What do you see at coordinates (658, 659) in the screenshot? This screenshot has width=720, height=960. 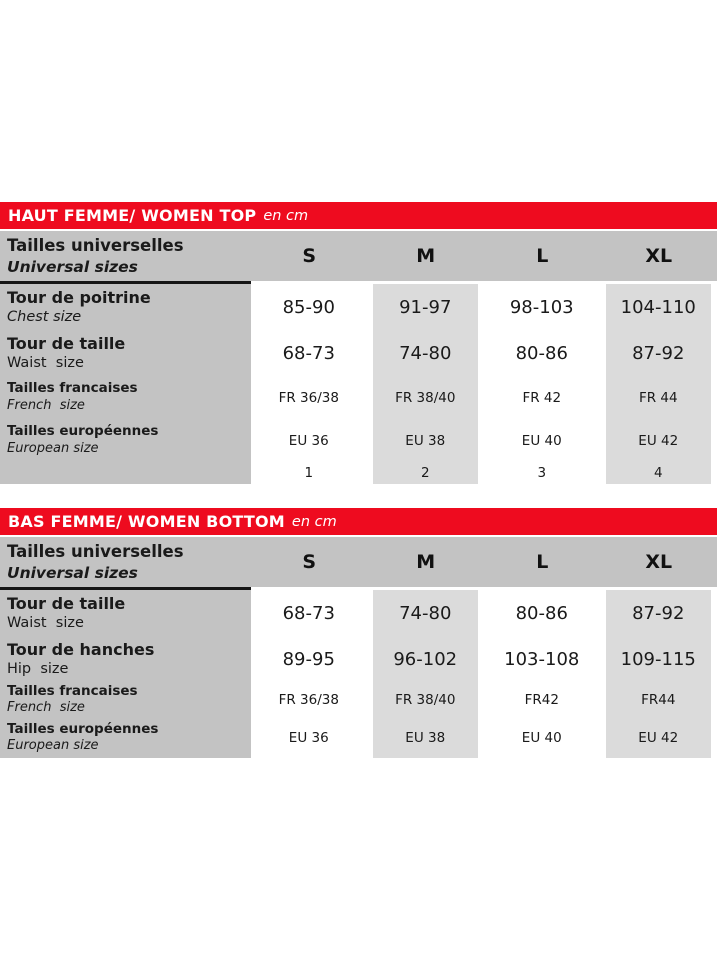 I see `size-cell: 109-115` at bounding box center [658, 659].